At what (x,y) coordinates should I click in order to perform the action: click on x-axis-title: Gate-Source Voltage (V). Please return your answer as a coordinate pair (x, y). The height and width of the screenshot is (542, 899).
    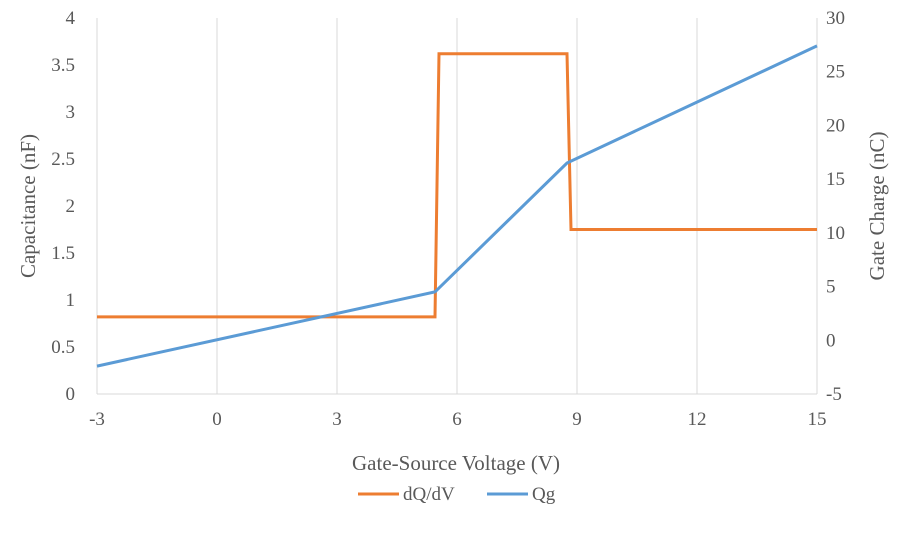
    Looking at the image, I should click on (456, 463).